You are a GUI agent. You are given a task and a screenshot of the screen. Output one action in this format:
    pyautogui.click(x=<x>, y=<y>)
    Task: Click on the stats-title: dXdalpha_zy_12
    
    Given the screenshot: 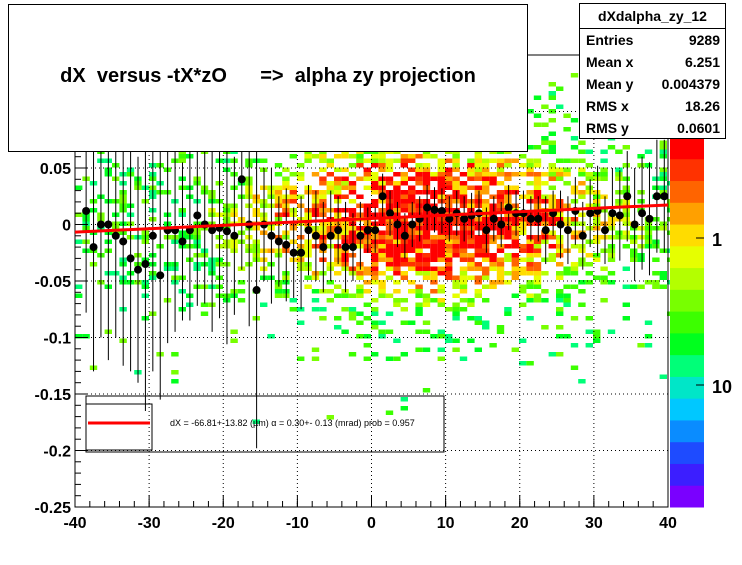 What is the action you would take?
    pyautogui.click(x=652, y=16)
    